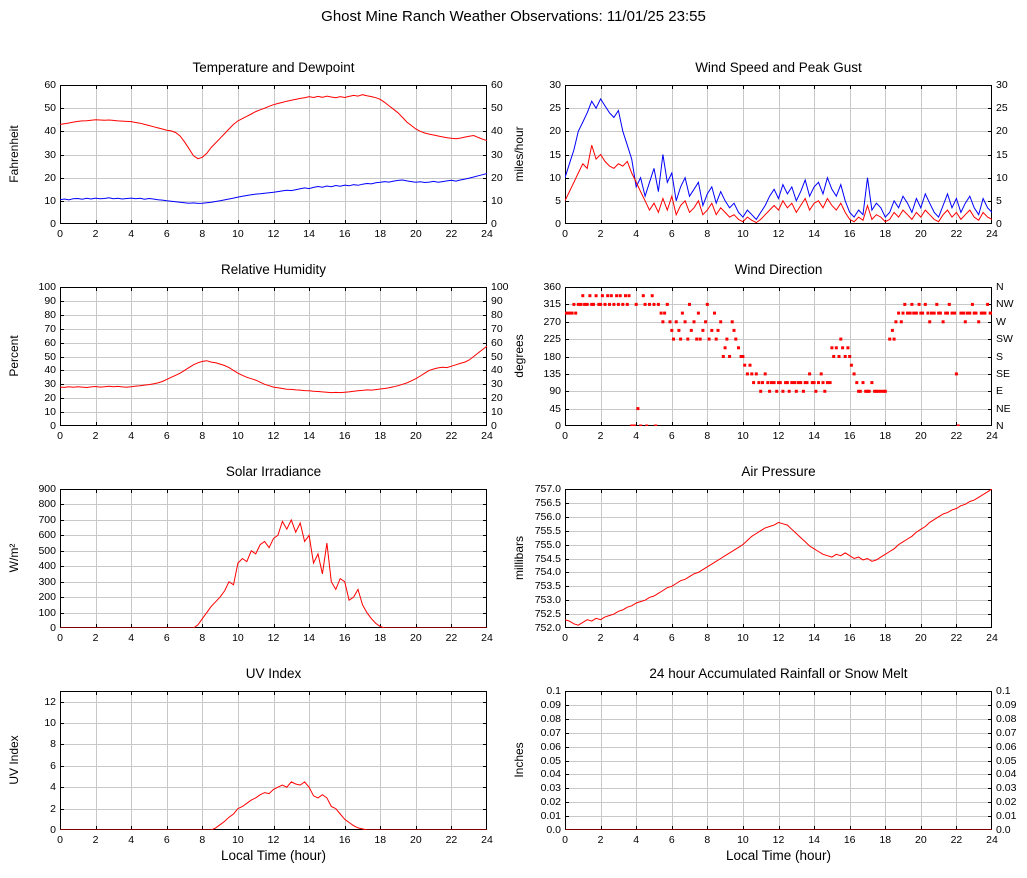 This screenshot has height=878, width=1027. I want to click on y-tick-label: 0.07, so click(550, 732).